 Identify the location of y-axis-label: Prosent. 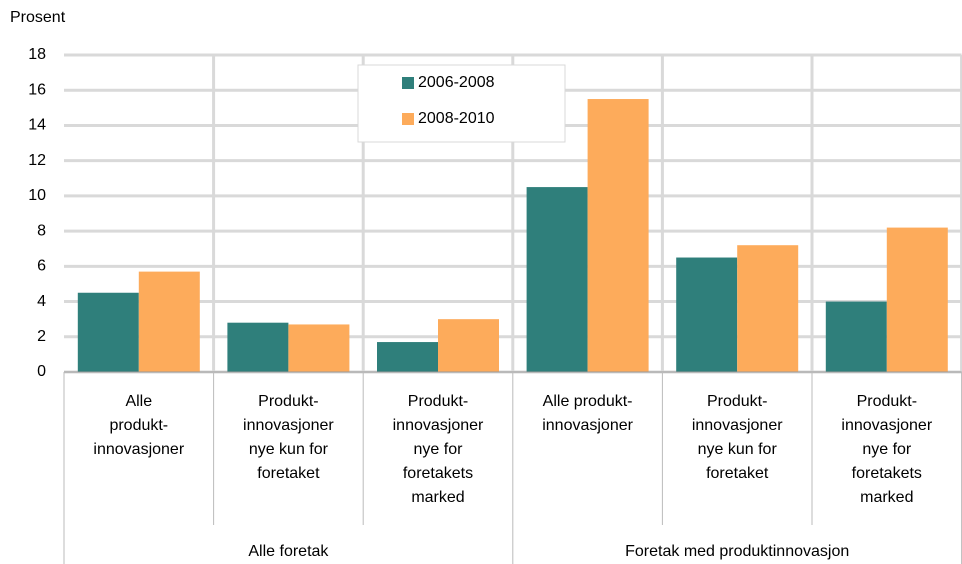
(38, 17).